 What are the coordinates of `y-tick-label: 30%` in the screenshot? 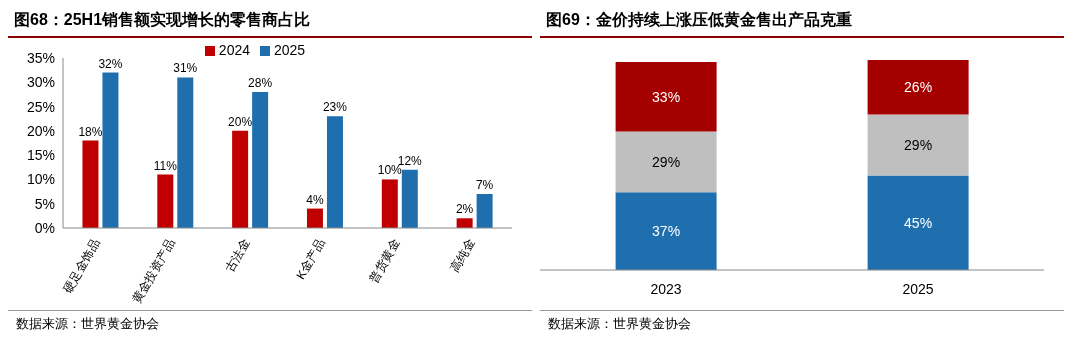 It's located at (40, 82).